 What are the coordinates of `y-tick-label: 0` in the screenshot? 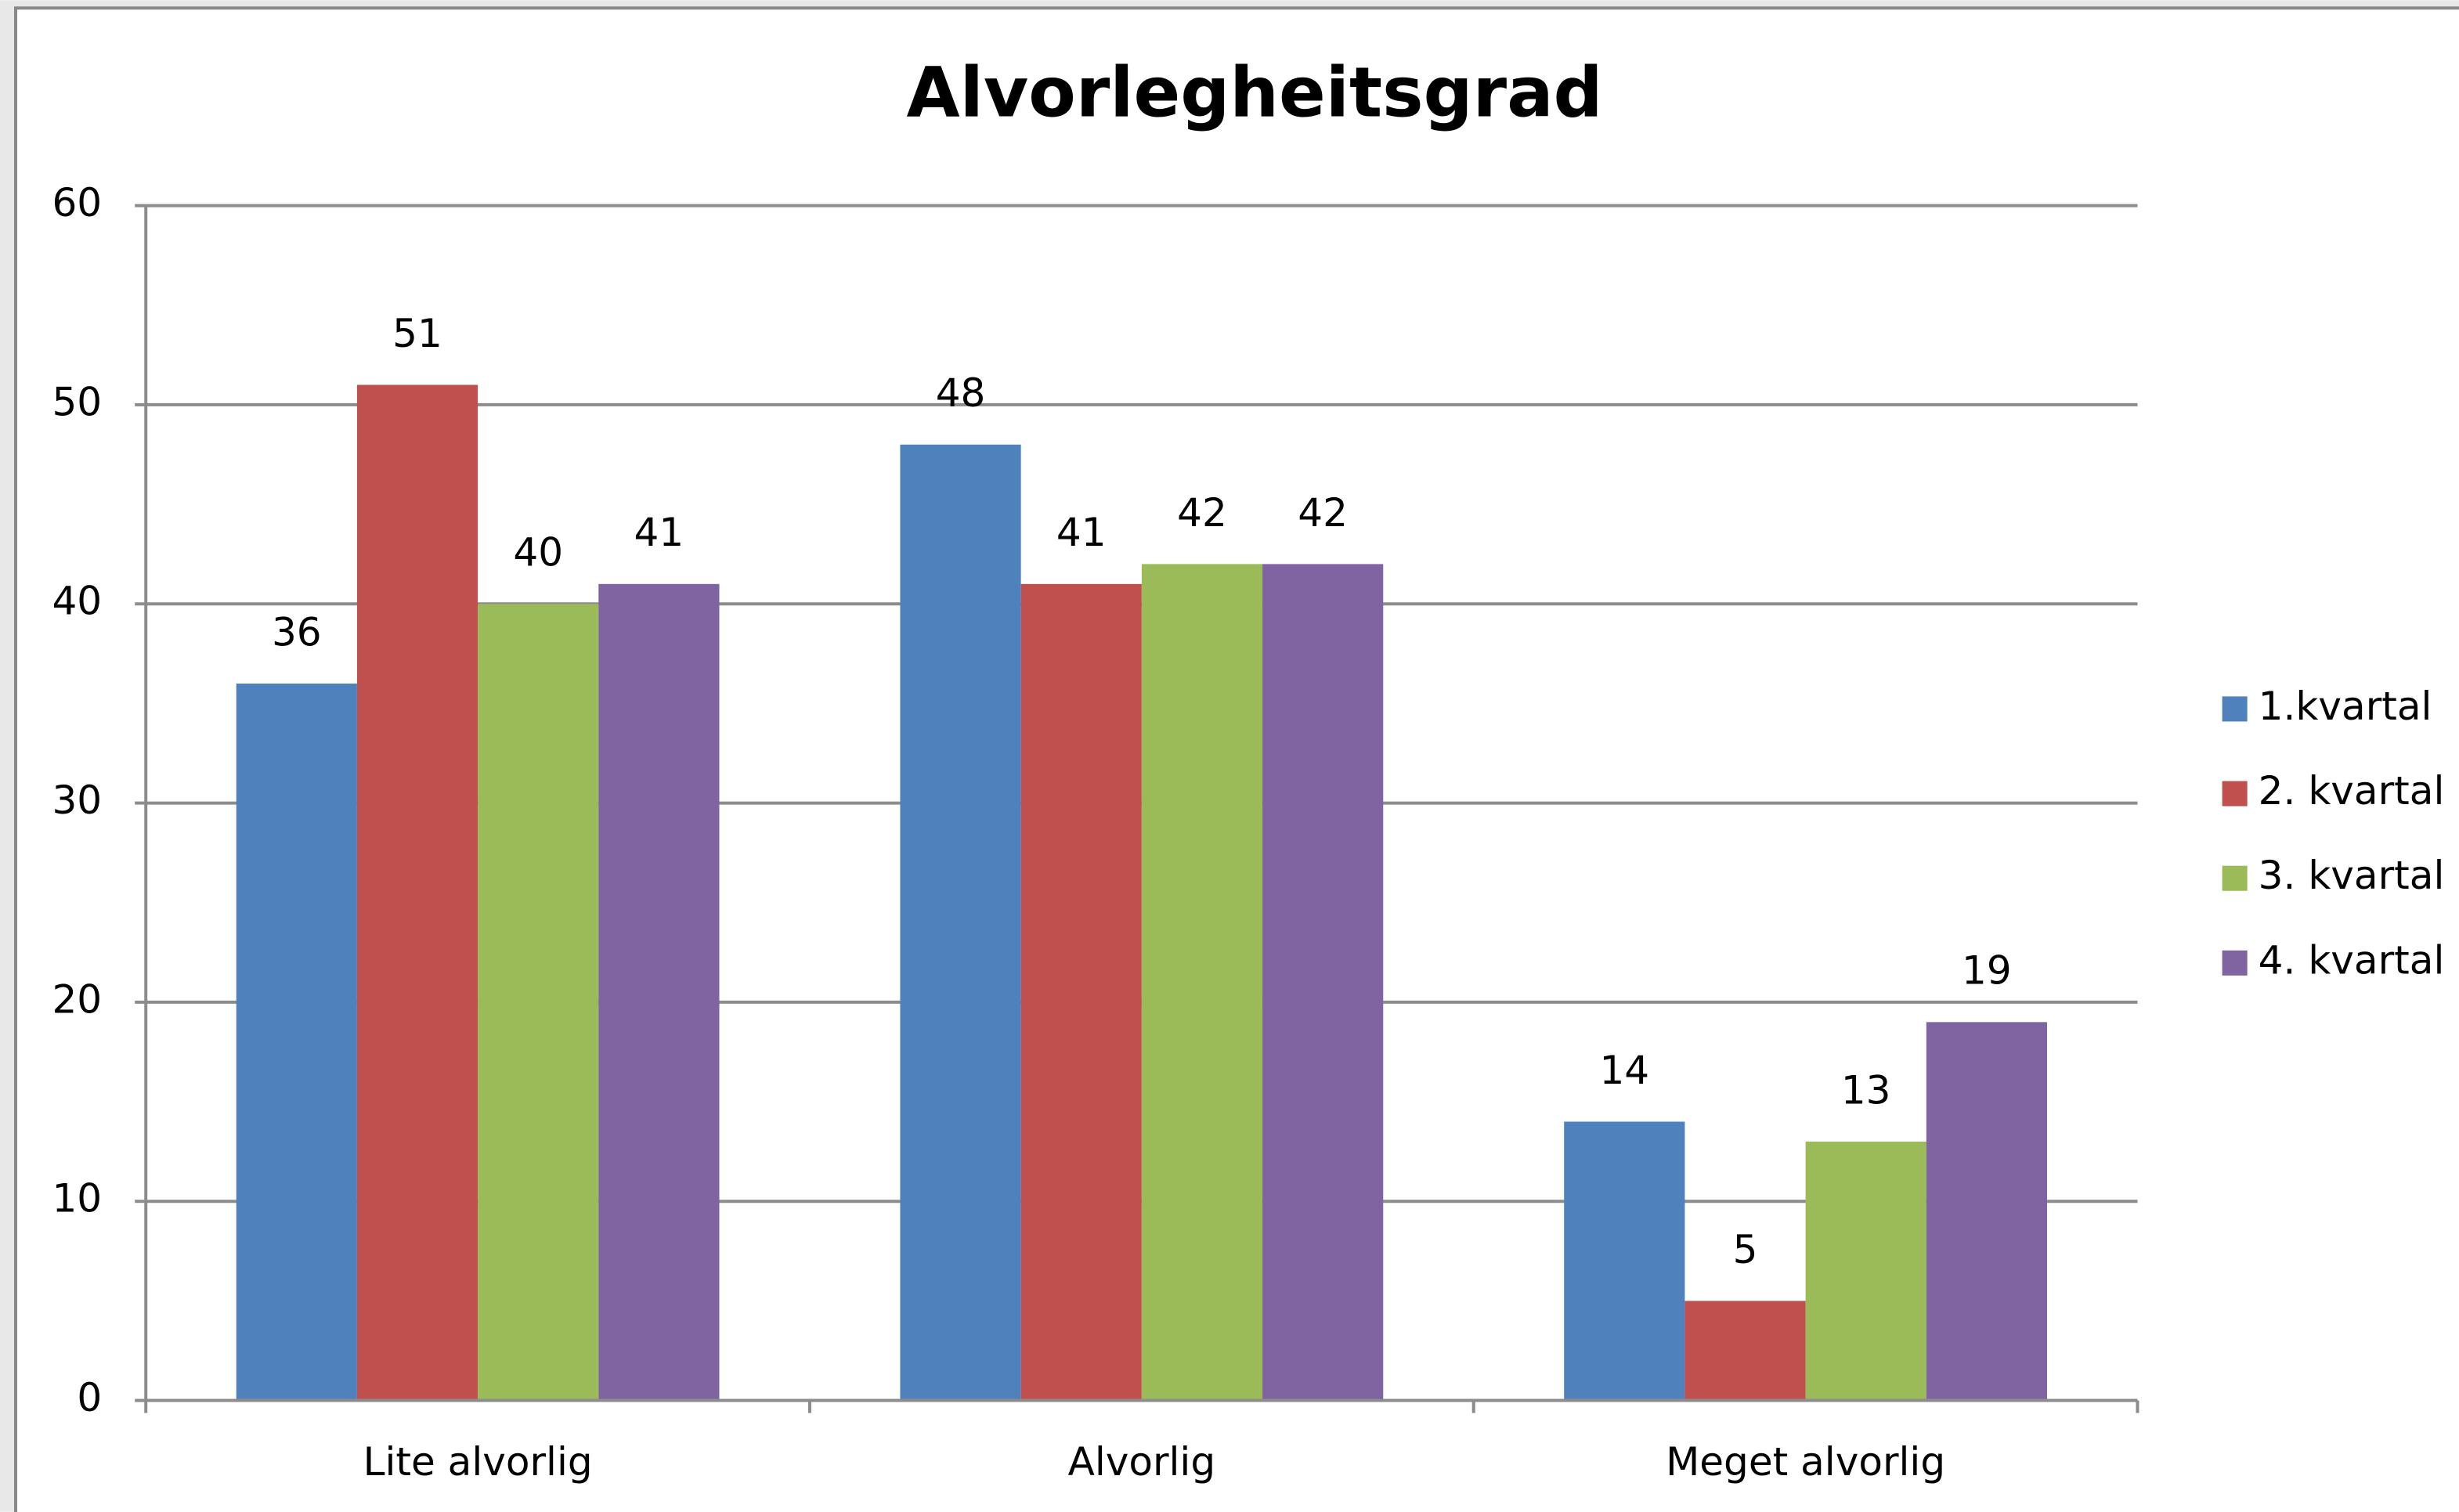 It's located at (89, 1397).